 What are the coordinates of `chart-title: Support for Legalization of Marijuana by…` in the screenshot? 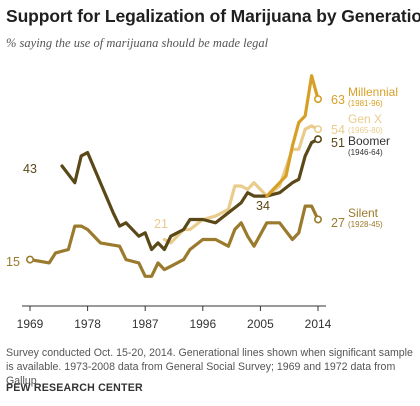 It's located at (213, 16).